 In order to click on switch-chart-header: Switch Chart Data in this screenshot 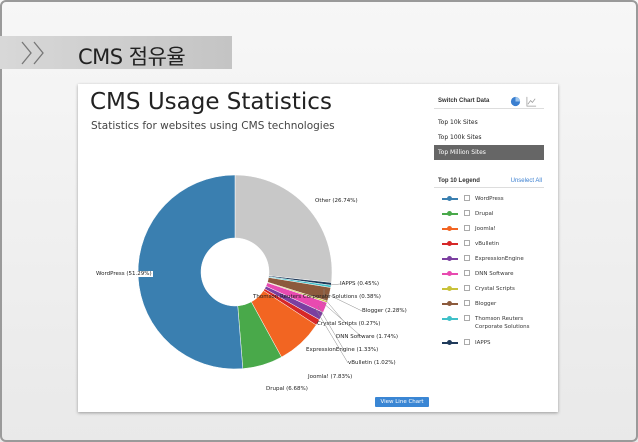, I will do `click(489, 101)`.